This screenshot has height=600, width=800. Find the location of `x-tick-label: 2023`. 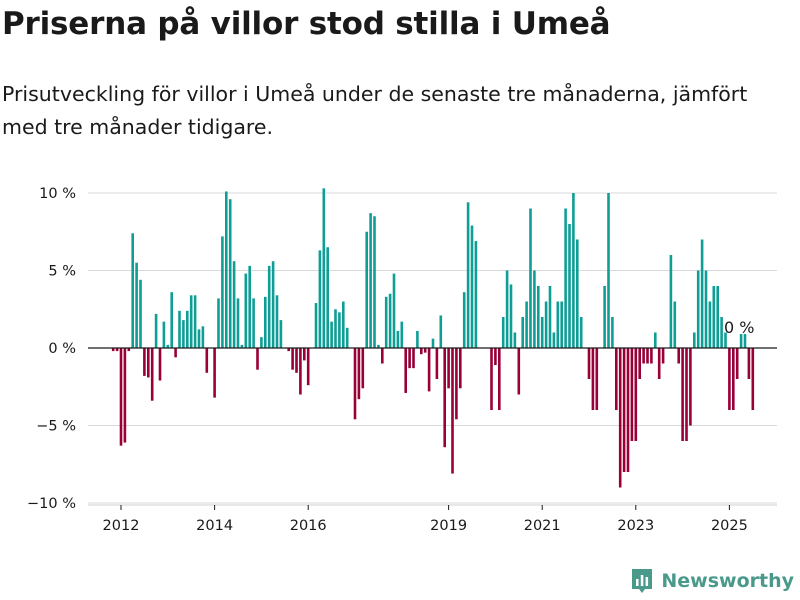

x-tick-label: 2023 is located at coordinates (635, 526).